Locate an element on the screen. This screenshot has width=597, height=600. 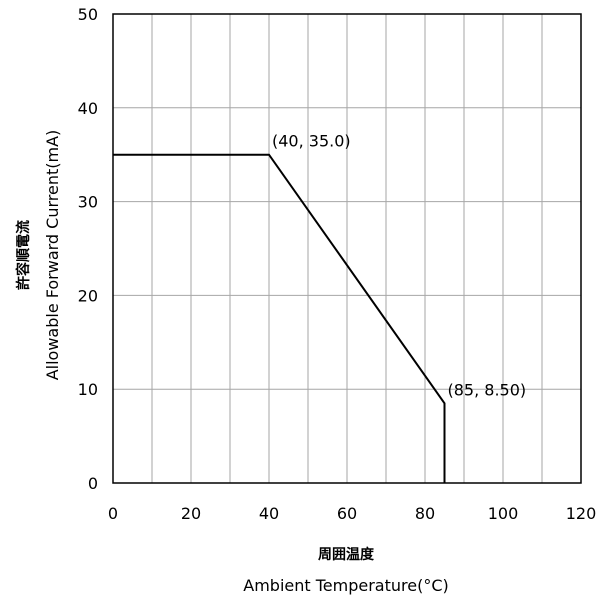
y-tick-label: 0 is located at coordinates (93, 483).